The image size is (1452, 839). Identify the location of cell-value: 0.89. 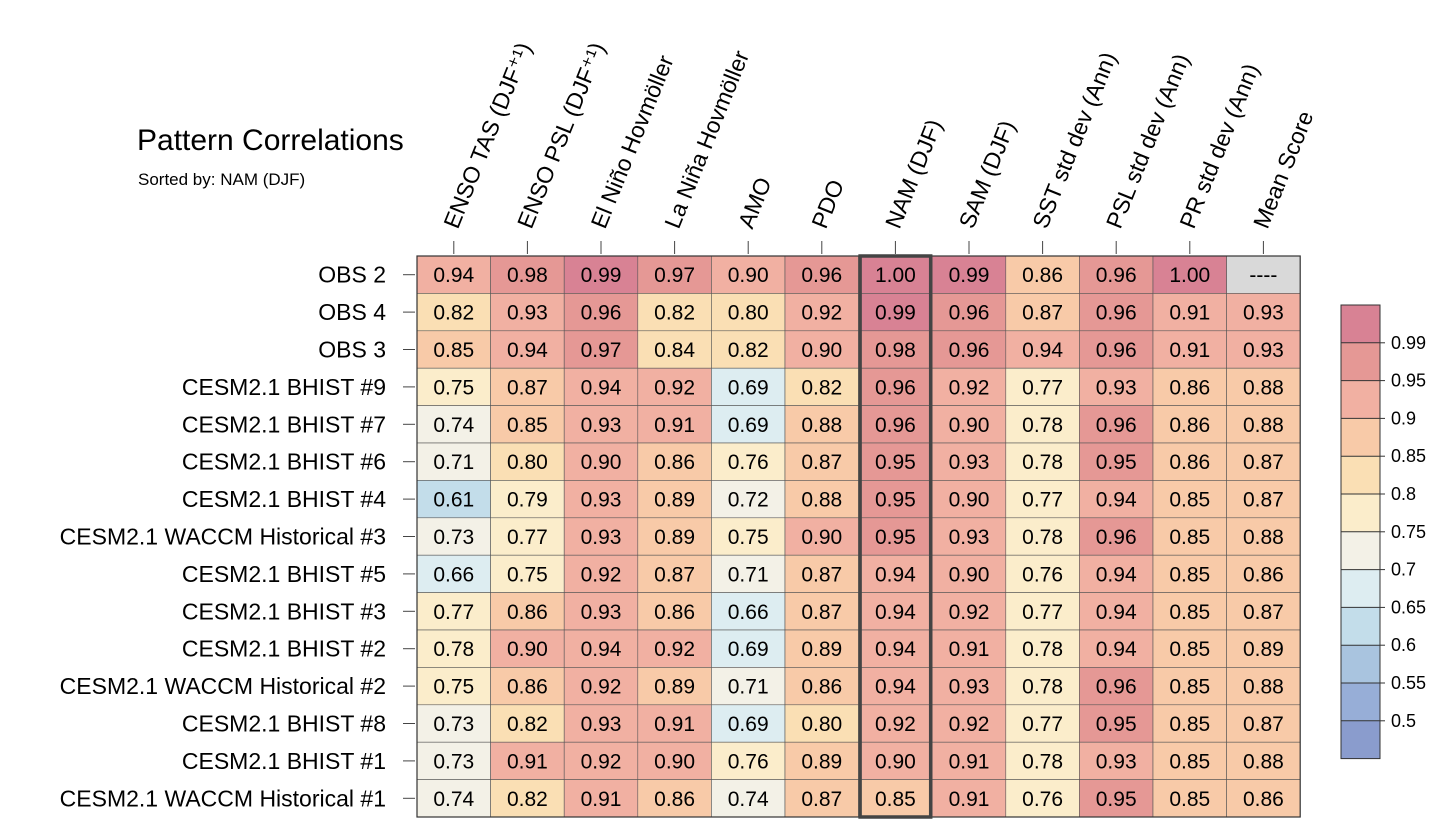
(674, 537).